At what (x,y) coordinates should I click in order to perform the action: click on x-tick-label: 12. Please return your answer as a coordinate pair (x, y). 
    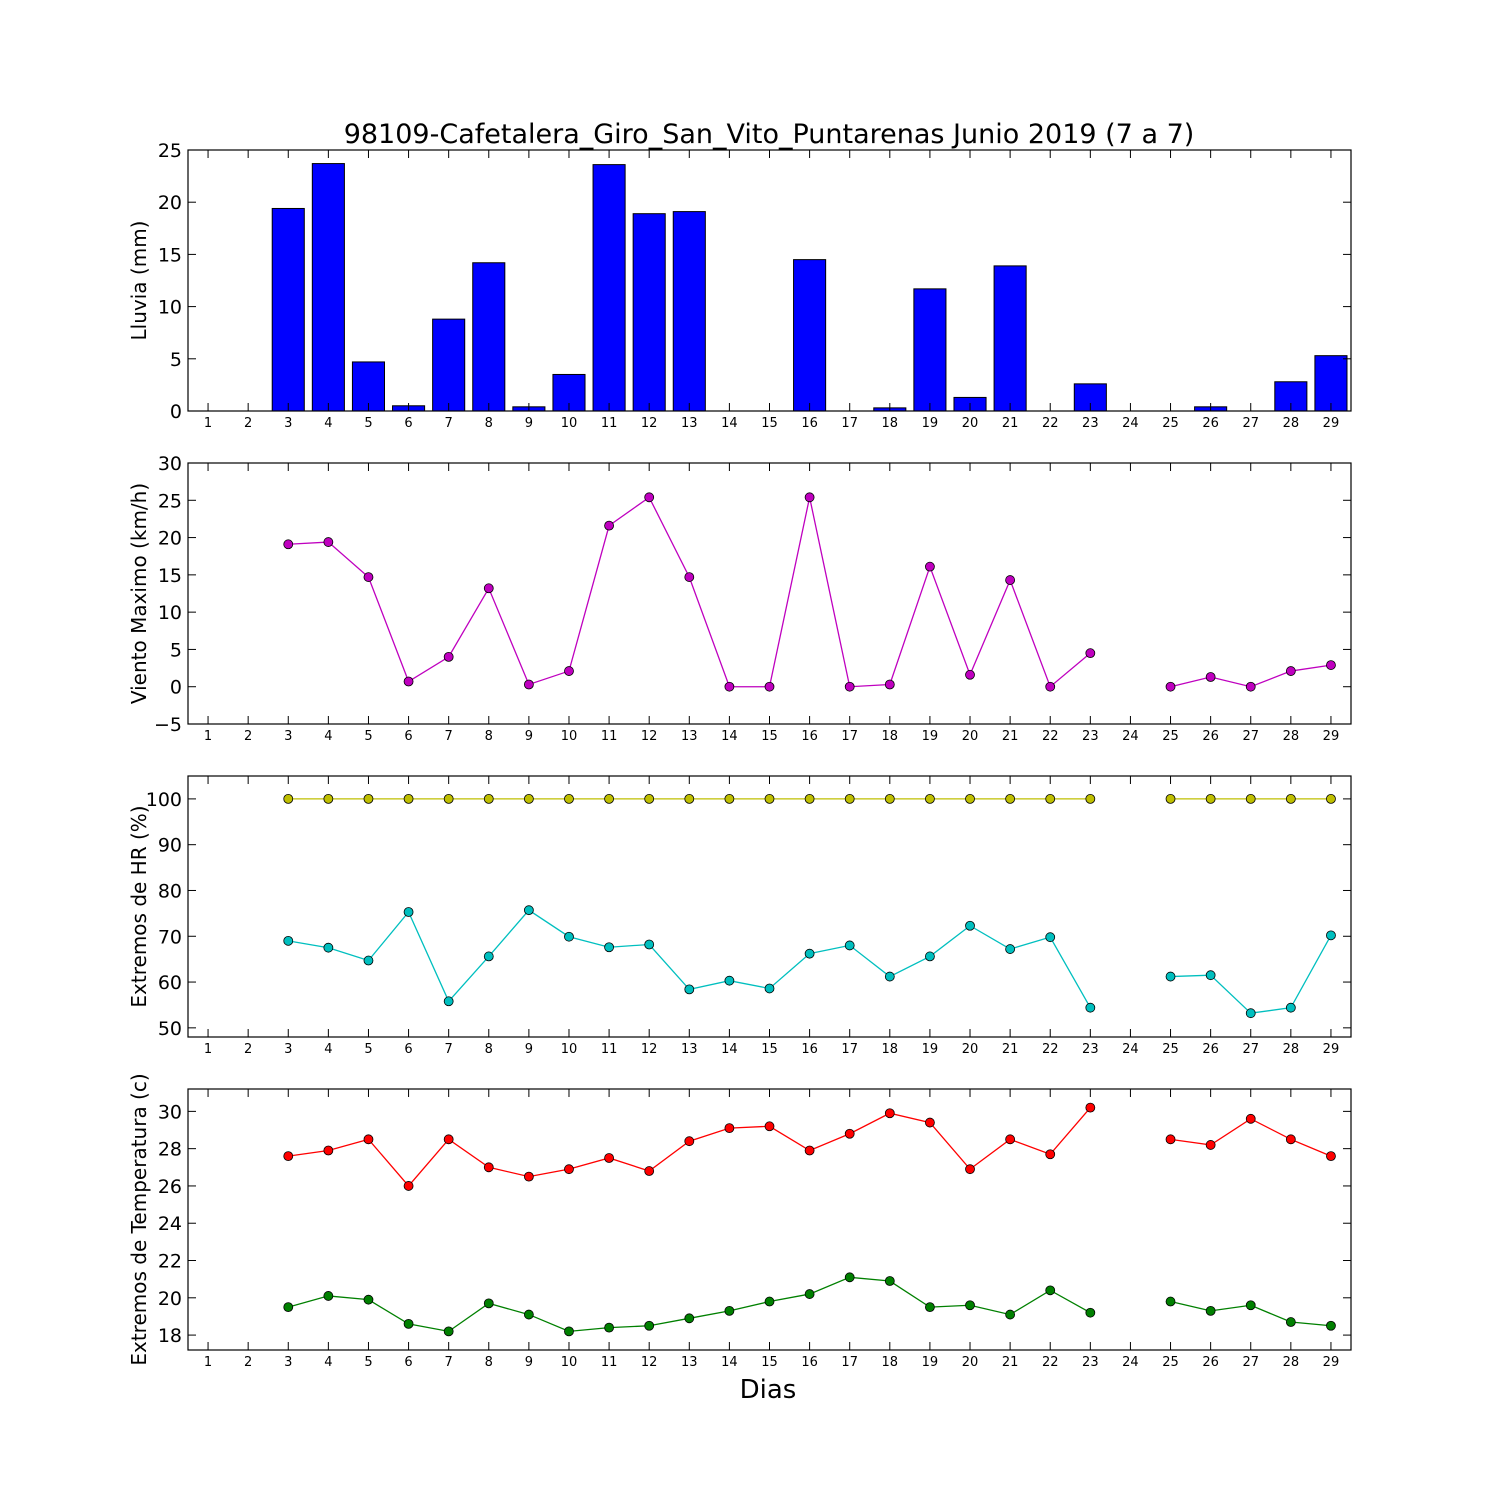
    Looking at the image, I should click on (649, 736).